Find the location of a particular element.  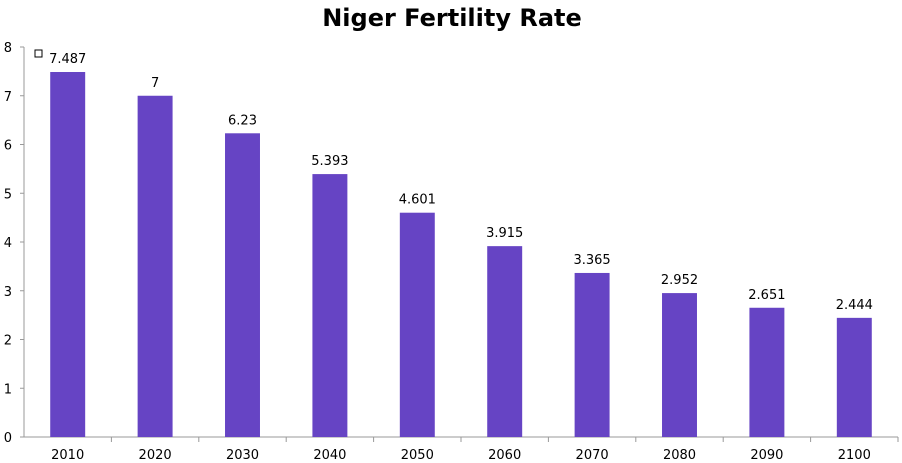

x-tick-label: 2100 is located at coordinates (854, 455).